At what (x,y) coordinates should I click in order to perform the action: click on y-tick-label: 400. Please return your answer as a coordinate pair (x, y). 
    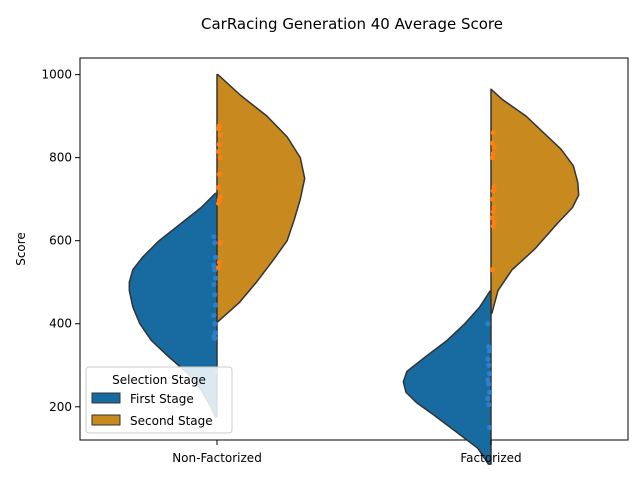
    Looking at the image, I should click on (60, 324).